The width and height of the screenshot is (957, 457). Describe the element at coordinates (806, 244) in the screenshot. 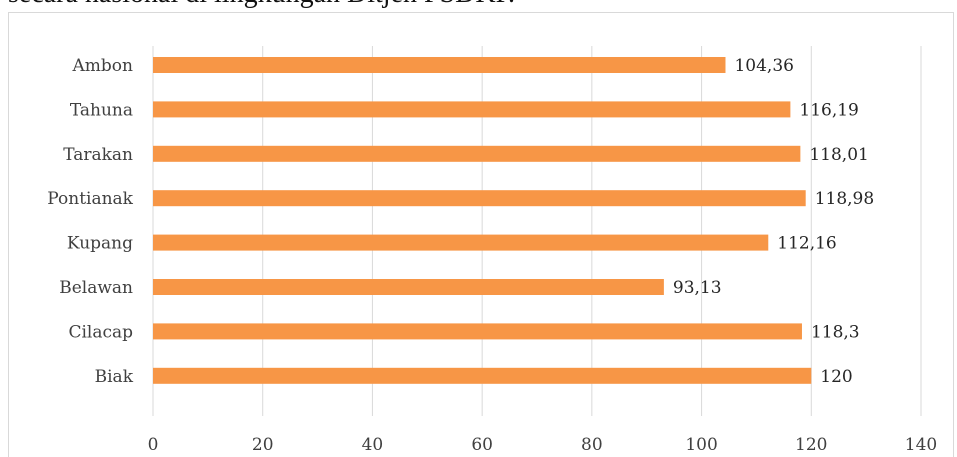

I see `data-label: 112,16` at that location.